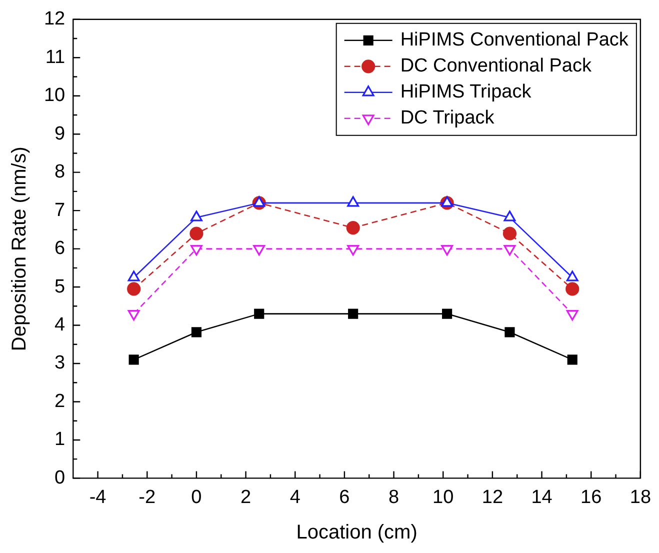  Describe the element at coordinates (542, 497) in the screenshot. I see `x-tick-label: 14` at that location.